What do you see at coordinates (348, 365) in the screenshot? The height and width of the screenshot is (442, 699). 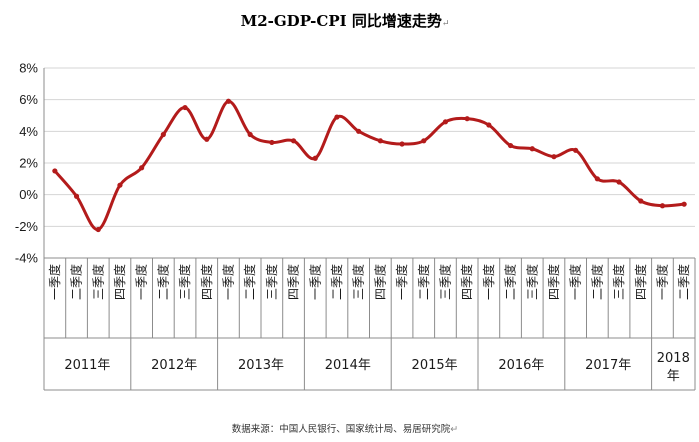 I see `x-year-label: 2014年` at bounding box center [348, 365].